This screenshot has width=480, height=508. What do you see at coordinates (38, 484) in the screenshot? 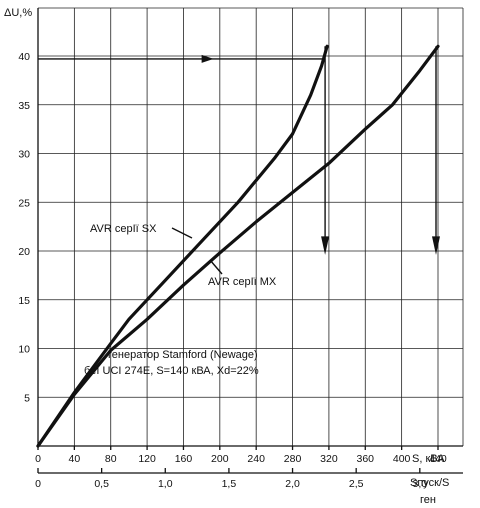
I see `x2-tick-label-0: 0` at bounding box center [38, 484].